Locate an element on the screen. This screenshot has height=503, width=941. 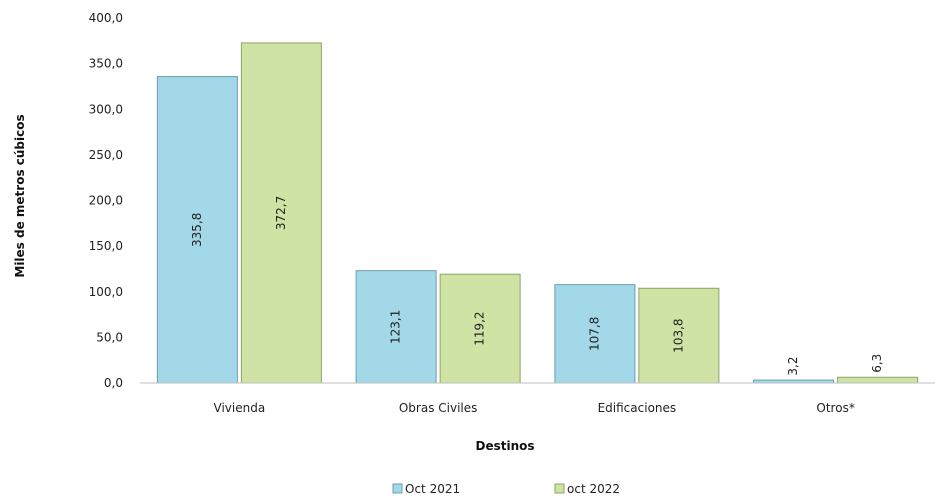
data-label: 103,8 is located at coordinates (678, 335).